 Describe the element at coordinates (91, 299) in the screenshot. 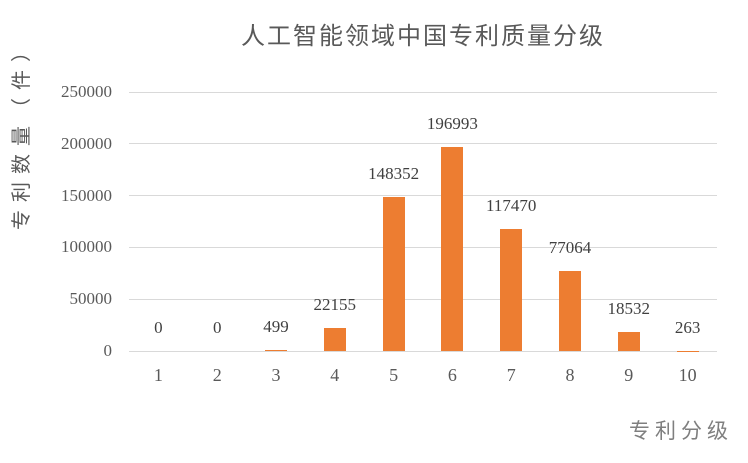

I see `y-tick-label: 50000` at that location.